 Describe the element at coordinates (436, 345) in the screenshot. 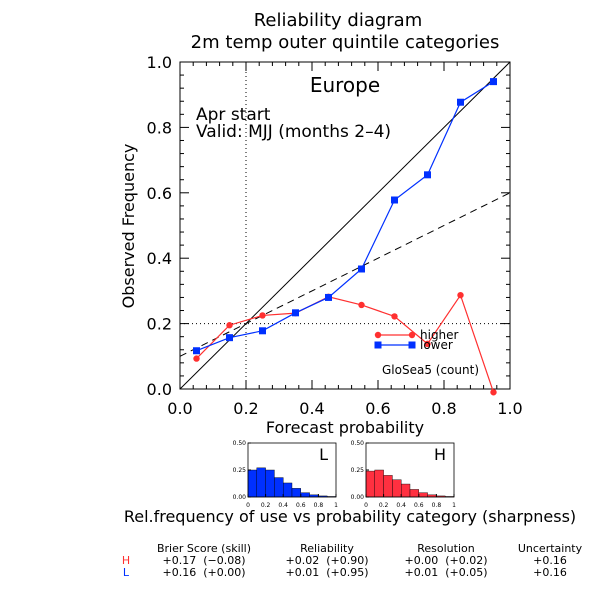

I see `legend-label-lower: lower` at that location.